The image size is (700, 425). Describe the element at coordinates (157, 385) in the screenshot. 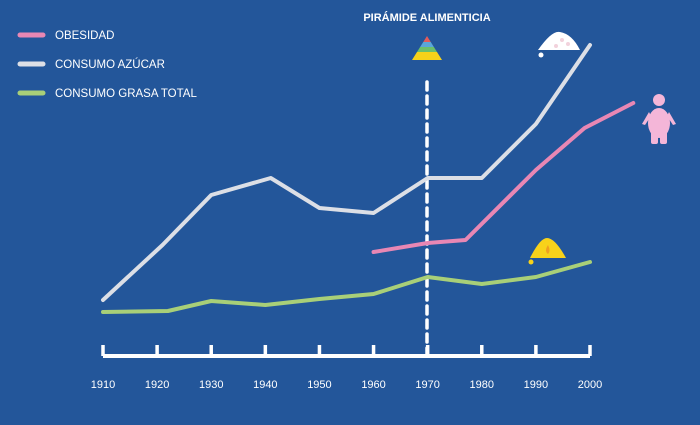

I see `x-tick-label: 1920` at that location.